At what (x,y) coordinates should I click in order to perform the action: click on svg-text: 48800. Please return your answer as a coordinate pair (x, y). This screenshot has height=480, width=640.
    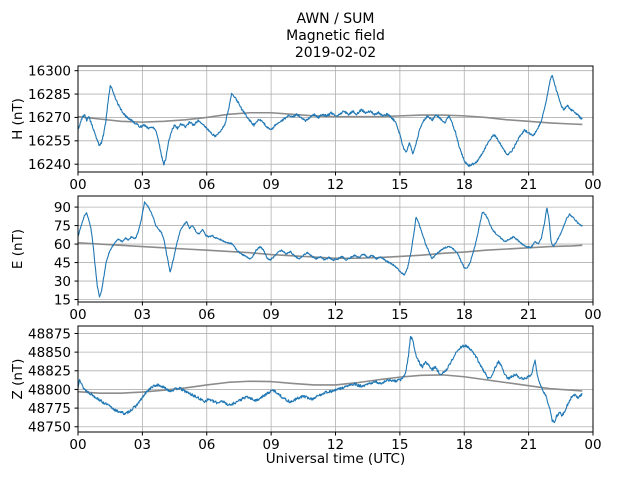
    Looking at the image, I should click on (49, 390).